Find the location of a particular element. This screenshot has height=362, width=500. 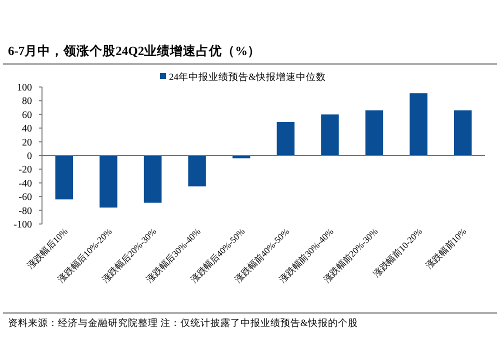

y-tick-label: -100 is located at coordinates (23, 225).